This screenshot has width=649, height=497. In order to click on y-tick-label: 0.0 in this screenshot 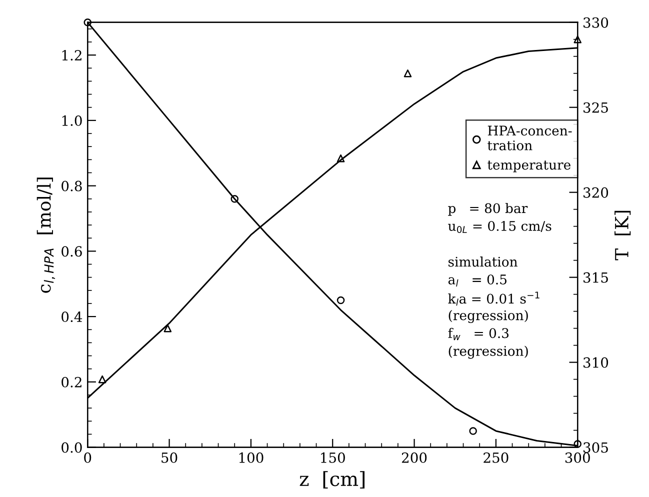, I will do `click(72, 447)`.